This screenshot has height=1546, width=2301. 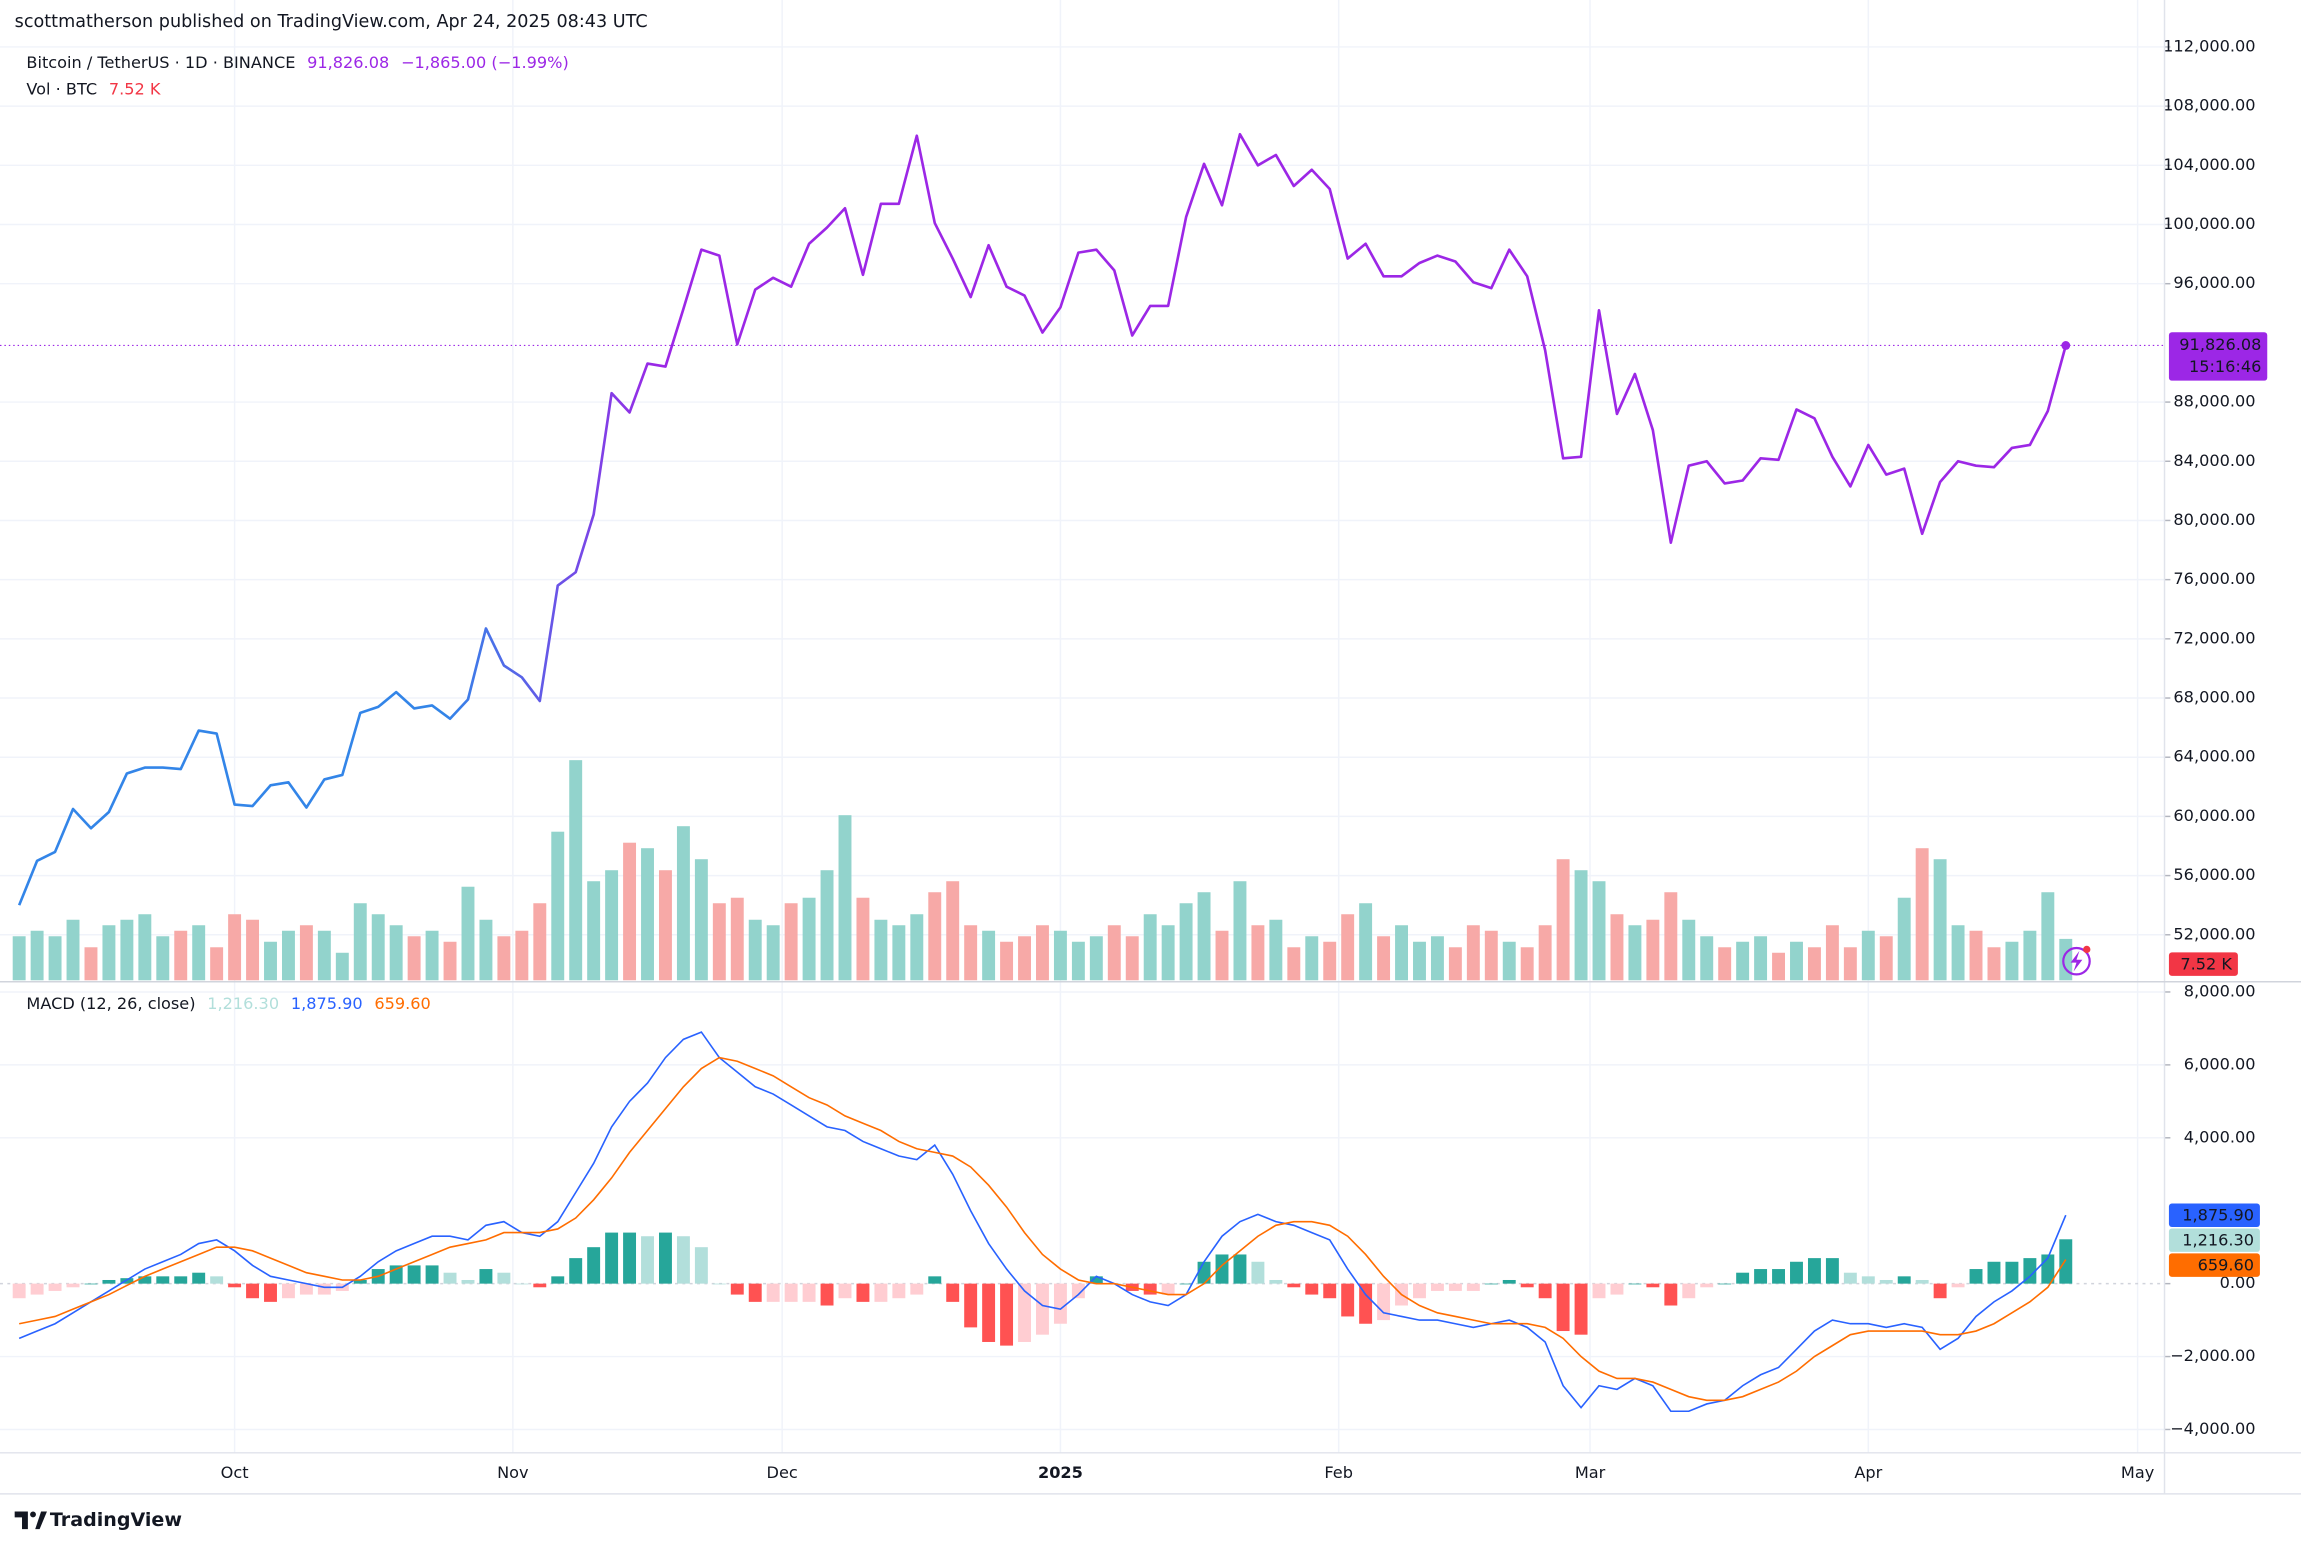 What do you see at coordinates (2214, 578) in the screenshot?
I see `y-tick-label: 76,000.00` at bounding box center [2214, 578].